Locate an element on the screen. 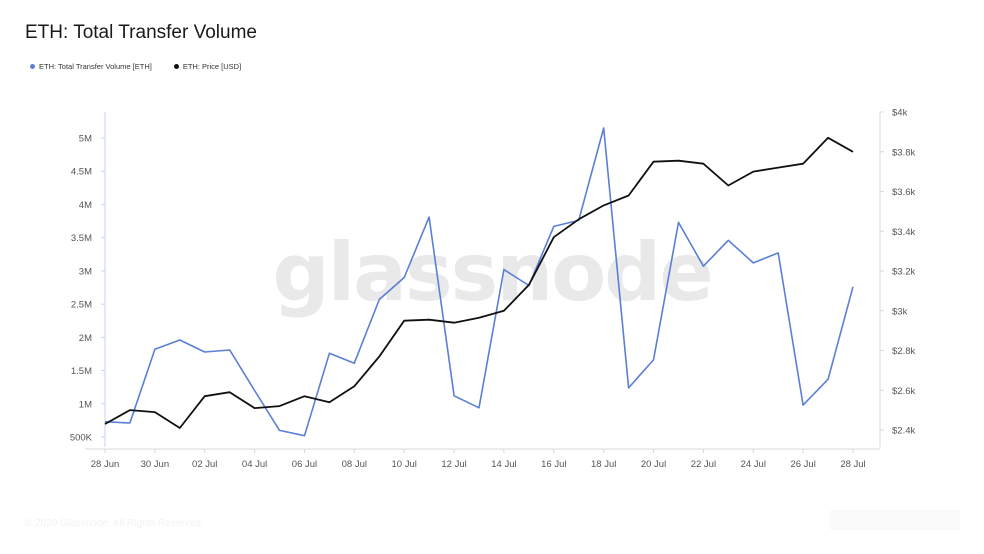 This screenshot has height=554, width=984. x-tick-label: 12 Jul is located at coordinates (453, 464).